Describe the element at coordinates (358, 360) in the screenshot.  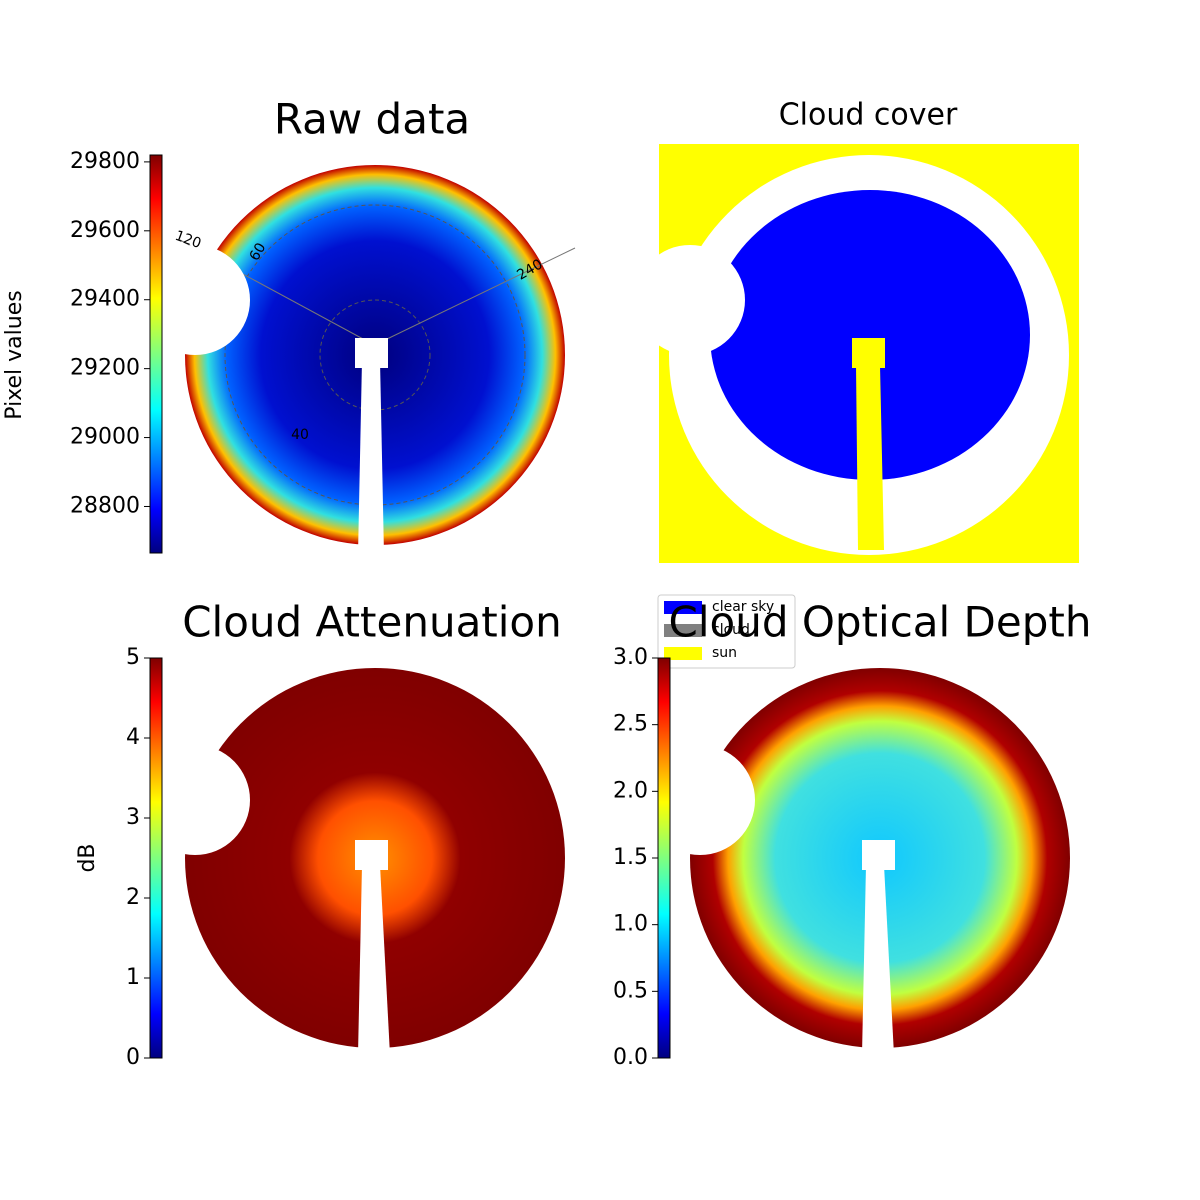
I see `raw-image` at that location.